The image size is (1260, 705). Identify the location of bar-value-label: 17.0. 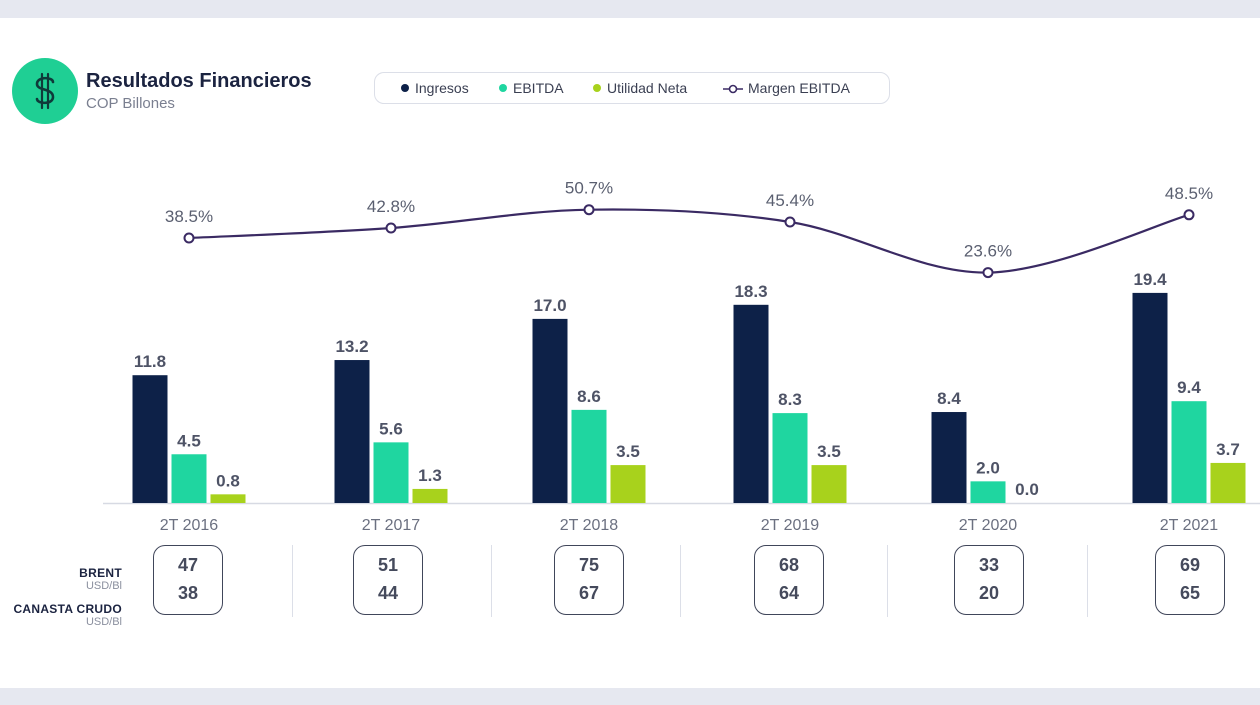
(549, 305).